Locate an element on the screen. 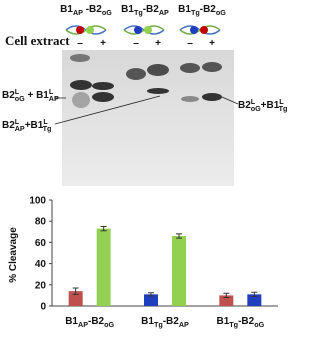 The height and width of the screenshot is (339, 320). y-tick-label: 40 is located at coordinates (41, 264).